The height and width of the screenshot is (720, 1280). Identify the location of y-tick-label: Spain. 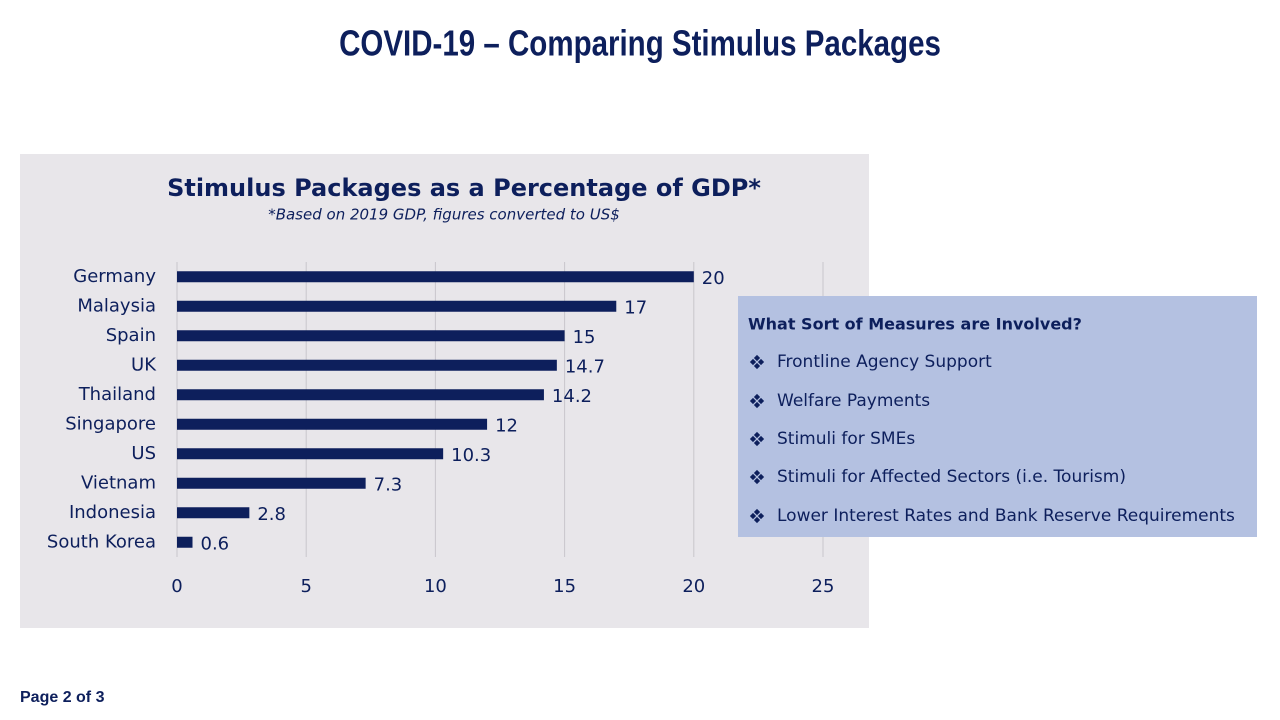
(131, 335).